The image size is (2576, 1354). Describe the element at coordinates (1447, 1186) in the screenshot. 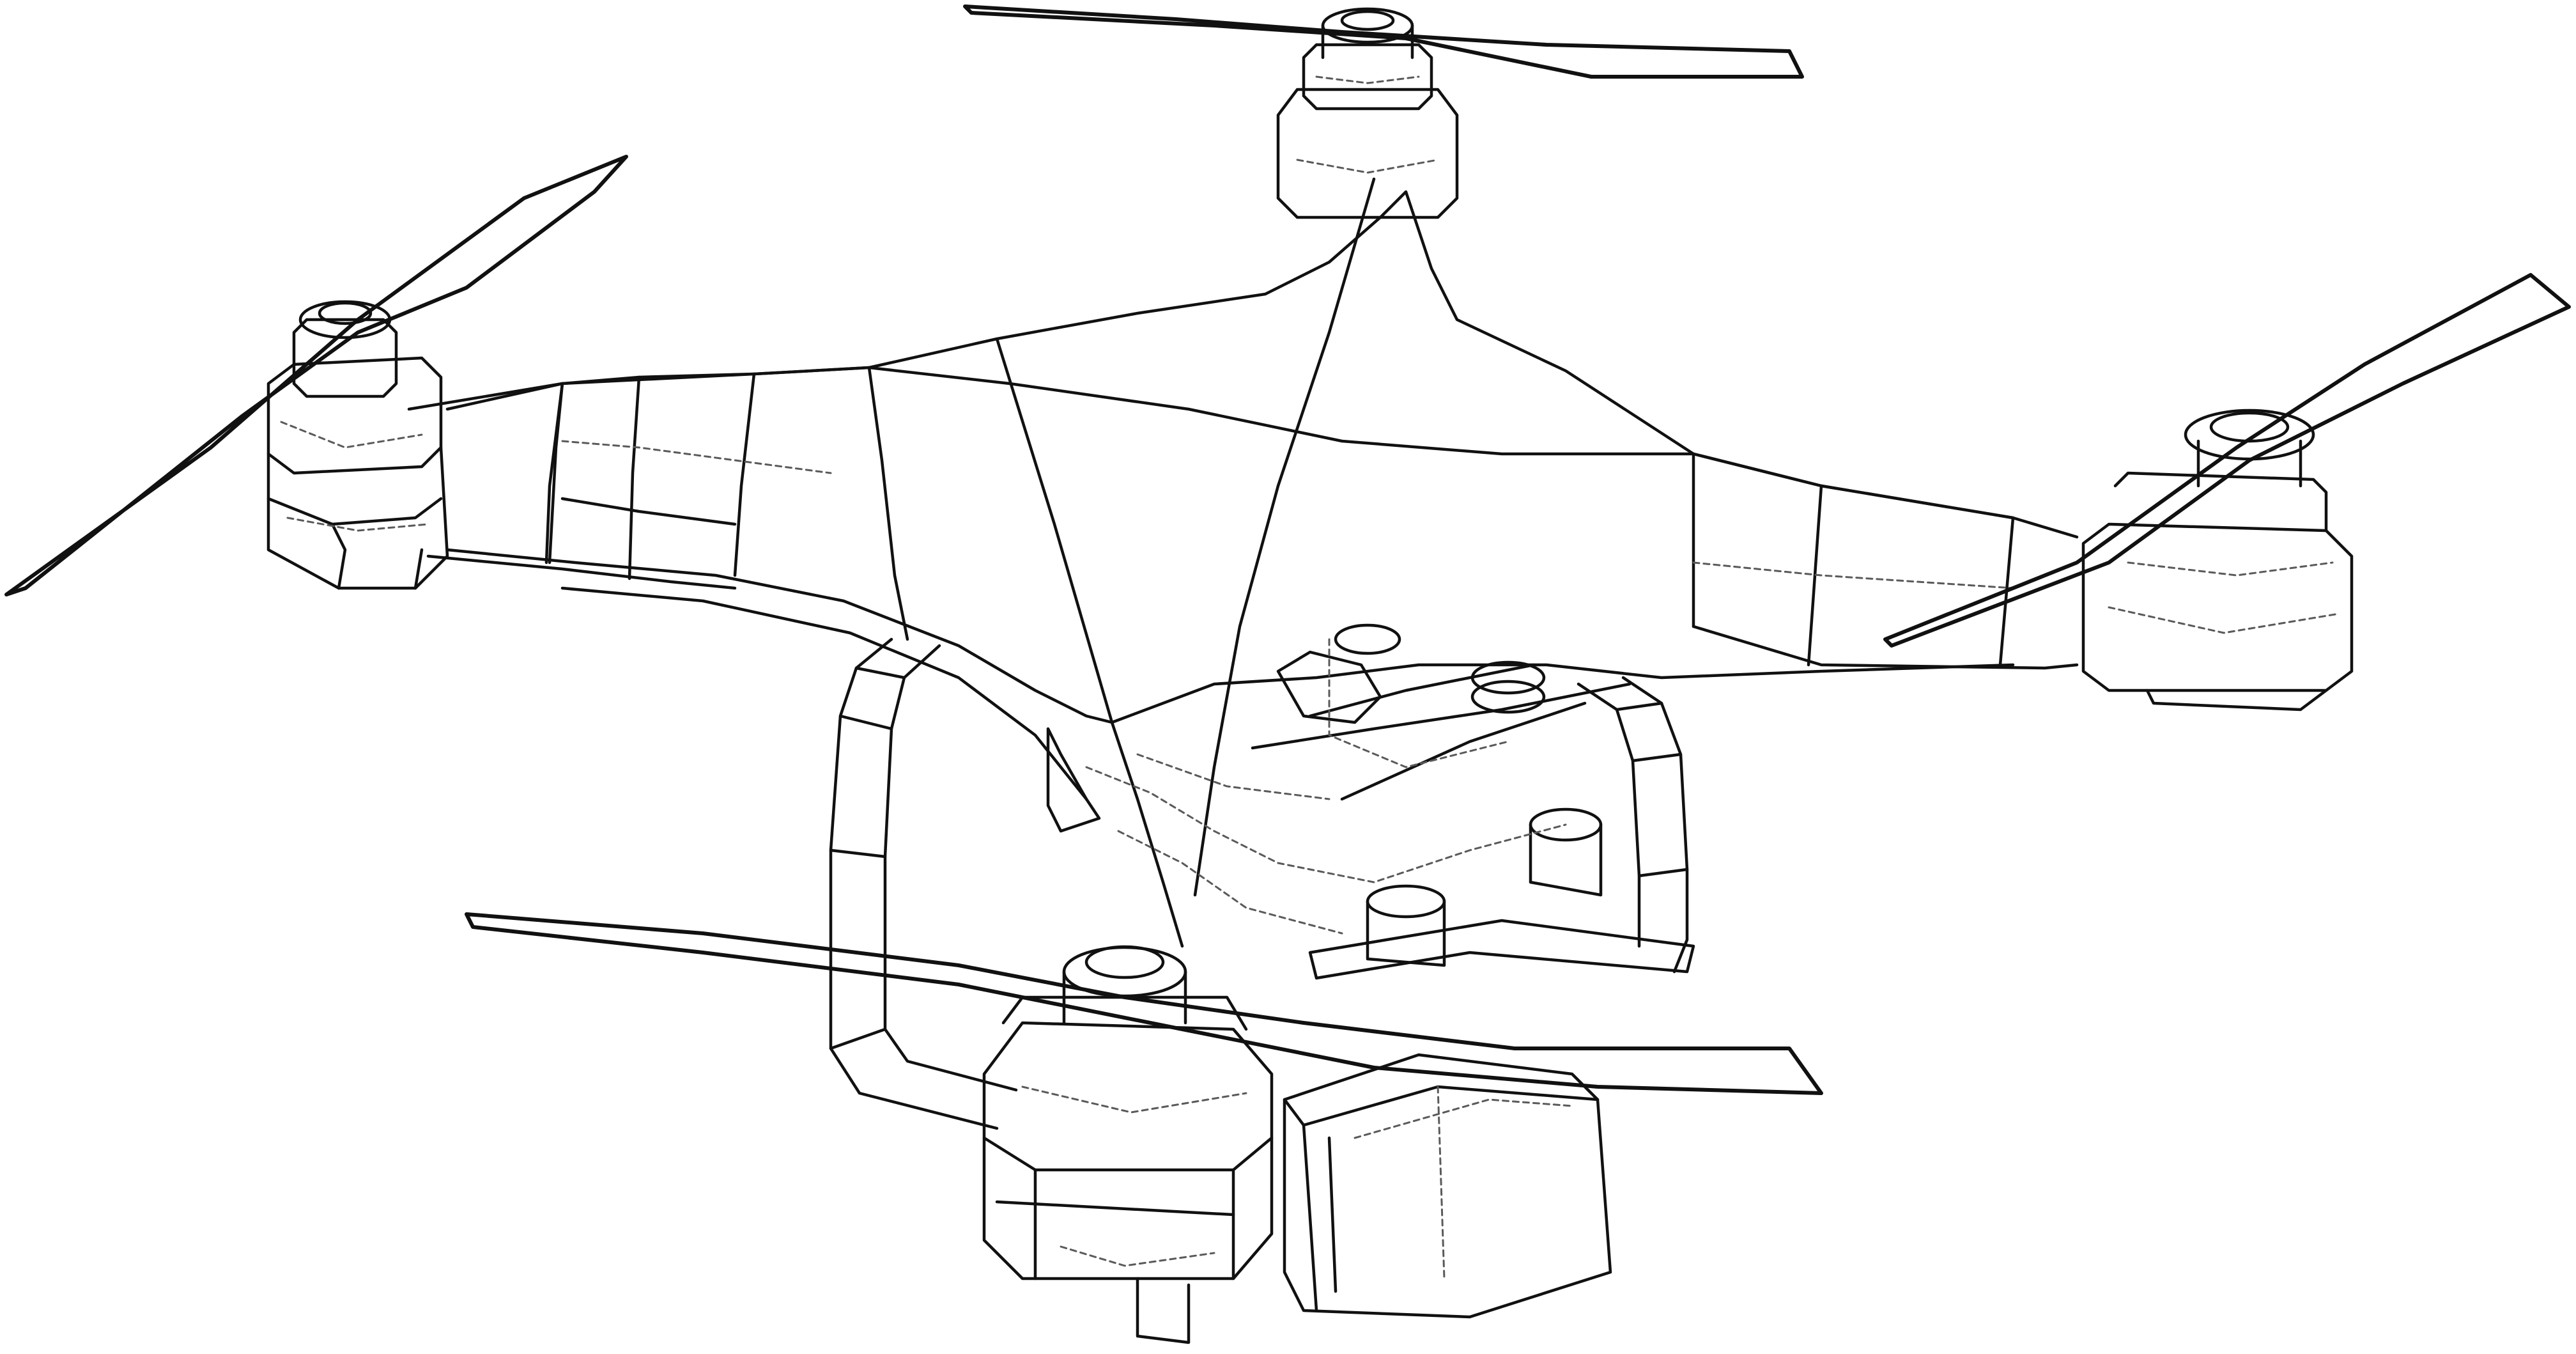

I see `camera-box` at that location.